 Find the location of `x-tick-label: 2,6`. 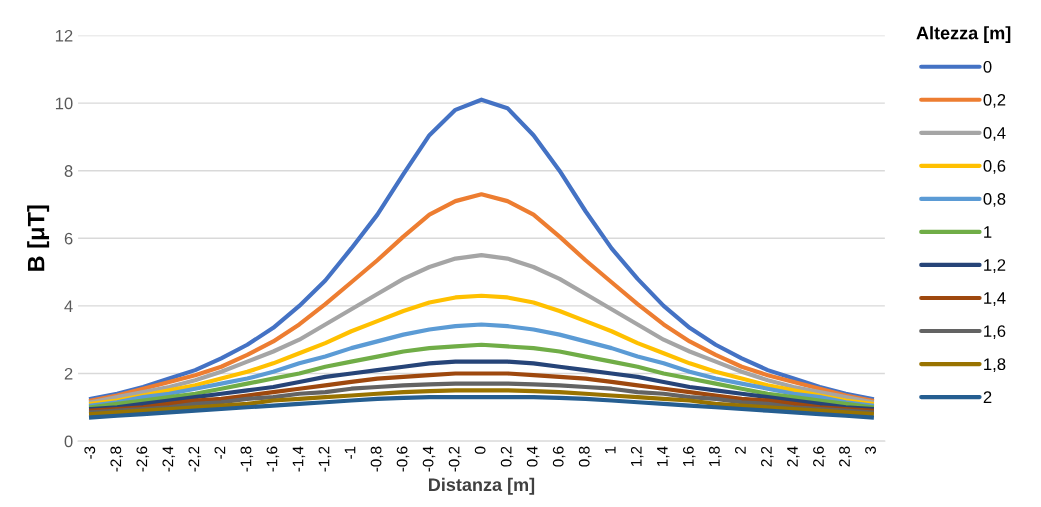

x-tick-label: 2,6 is located at coordinates (819, 456).